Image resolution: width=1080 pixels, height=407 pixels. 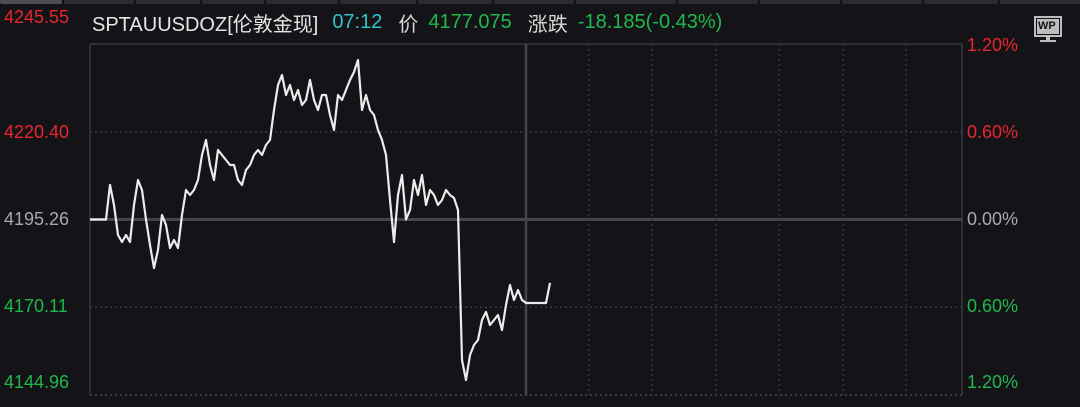 I want to click on wp-label: WP, so click(x=1047, y=26).